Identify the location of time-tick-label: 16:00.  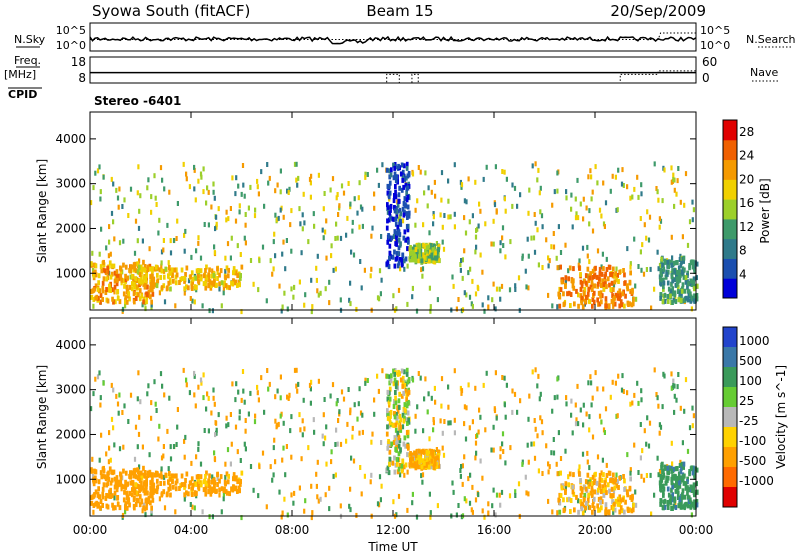
(494, 530).